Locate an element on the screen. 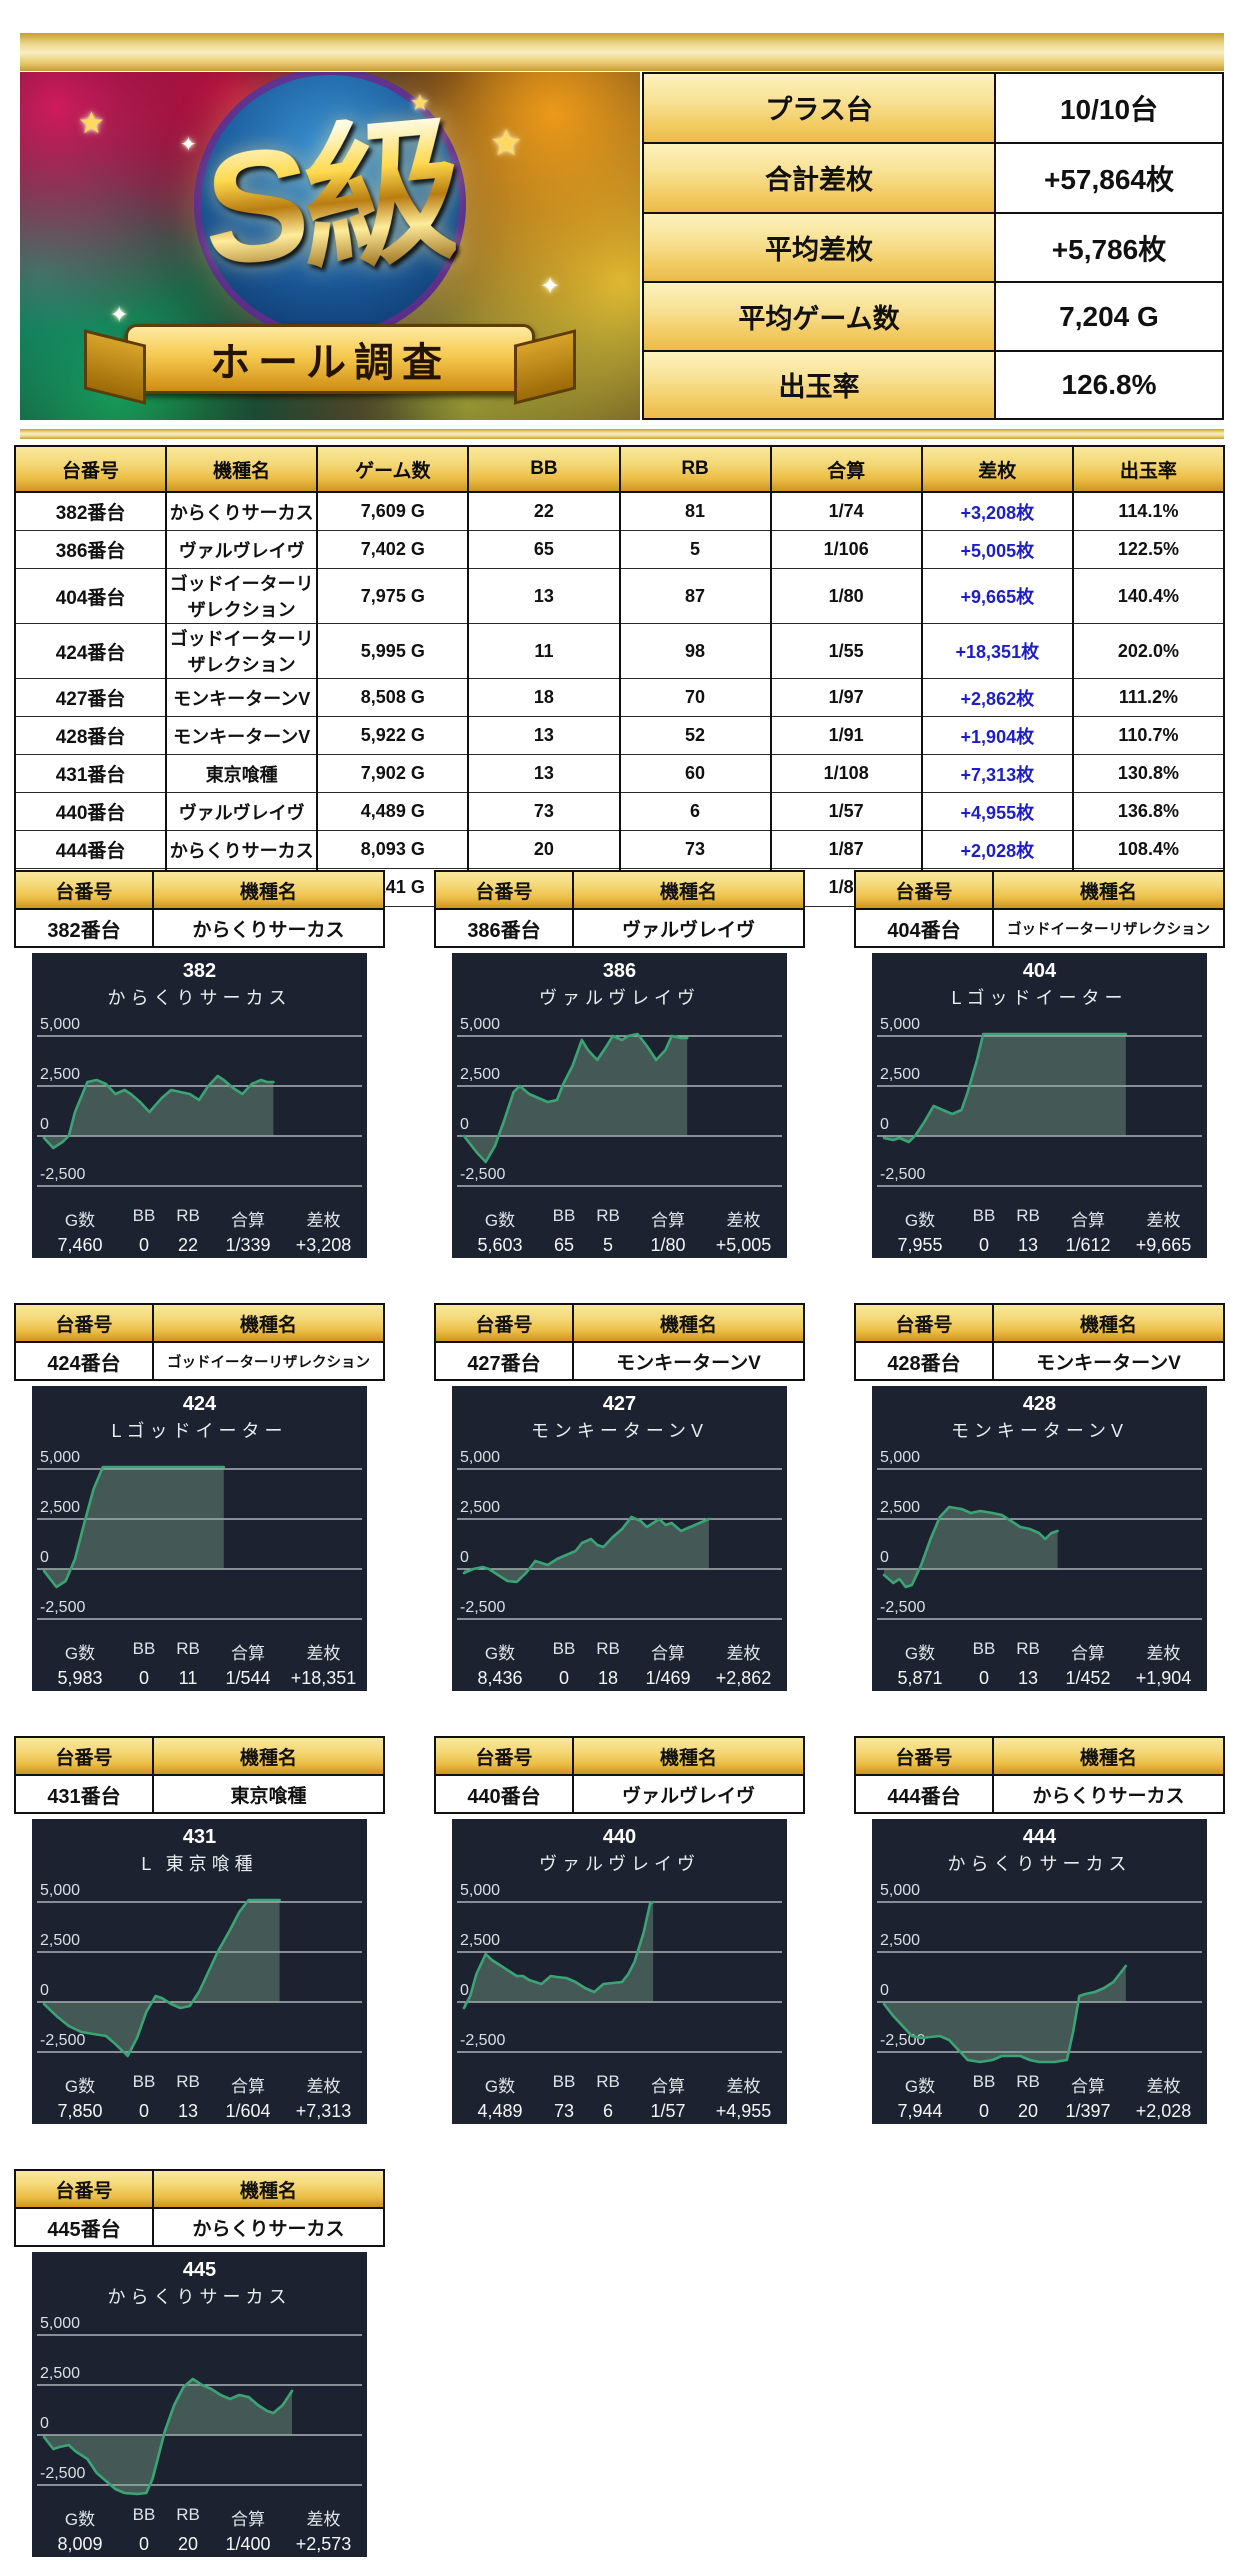 This screenshot has height=2560, width=1238. card-stats-values: 7,955 0 13 1/612 +9,665 is located at coordinates (1039, 1245).